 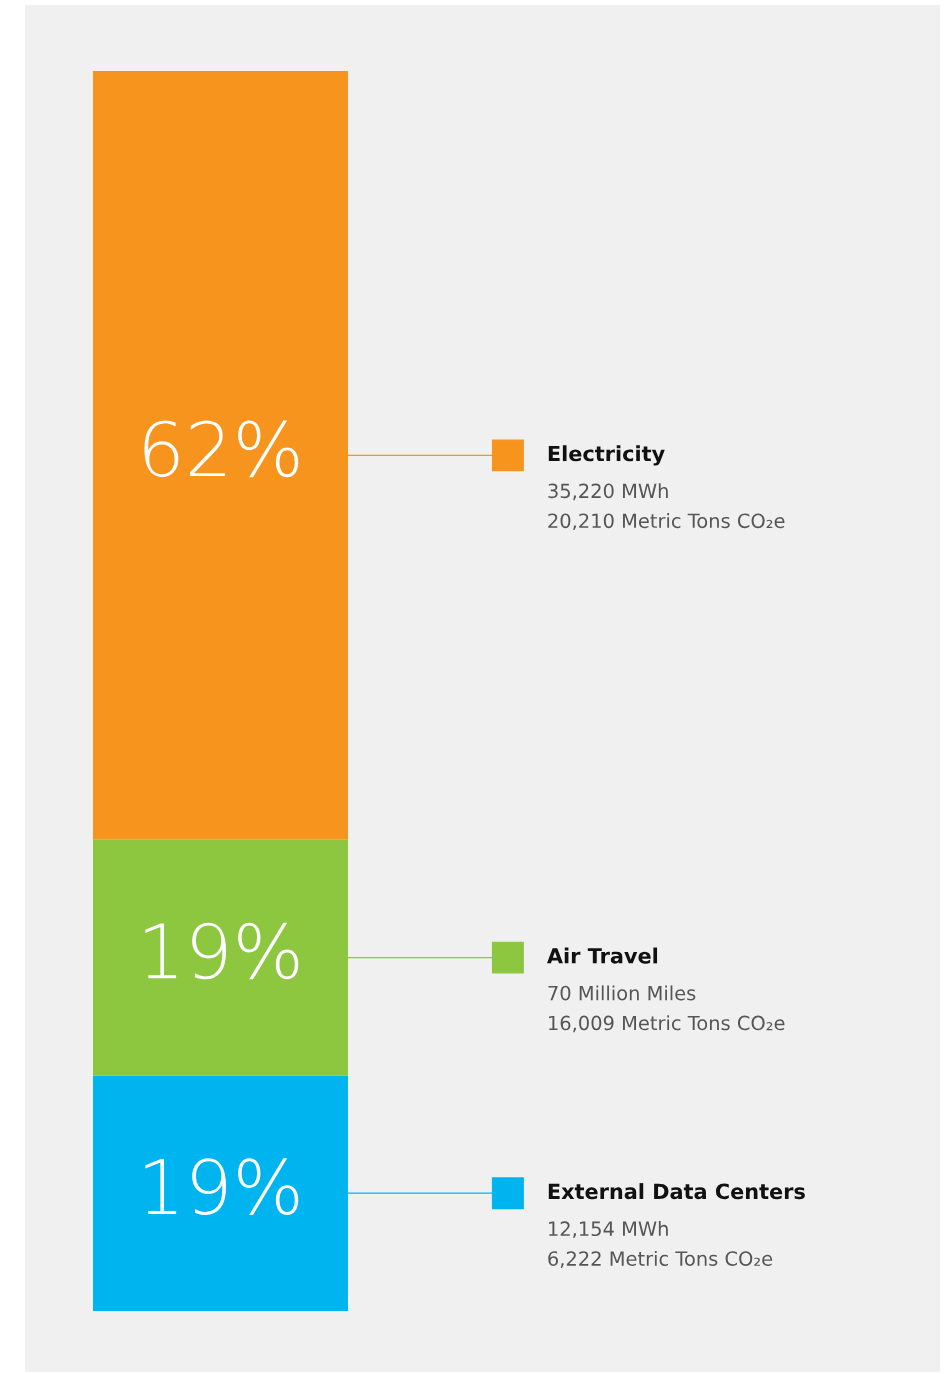 I want to click on legend-label: External Data Centers, so click(x=676, y=1191).